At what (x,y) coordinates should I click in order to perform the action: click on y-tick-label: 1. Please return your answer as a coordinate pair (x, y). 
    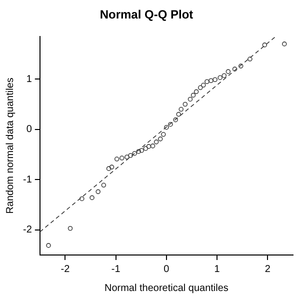
    Looking at the image, I should click on (29, 79).